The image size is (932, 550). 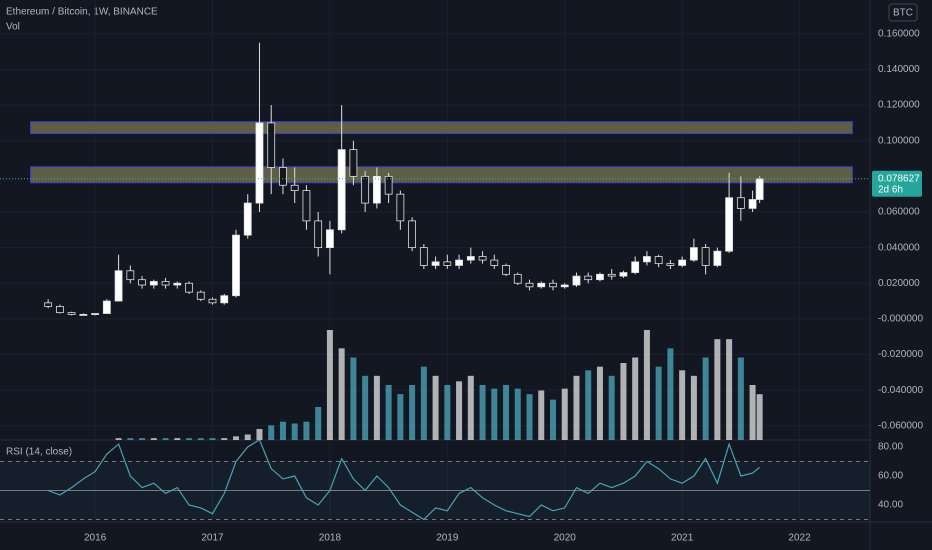 I want to click on y-tick-label: 0.100000, so click(x=899, y=140).